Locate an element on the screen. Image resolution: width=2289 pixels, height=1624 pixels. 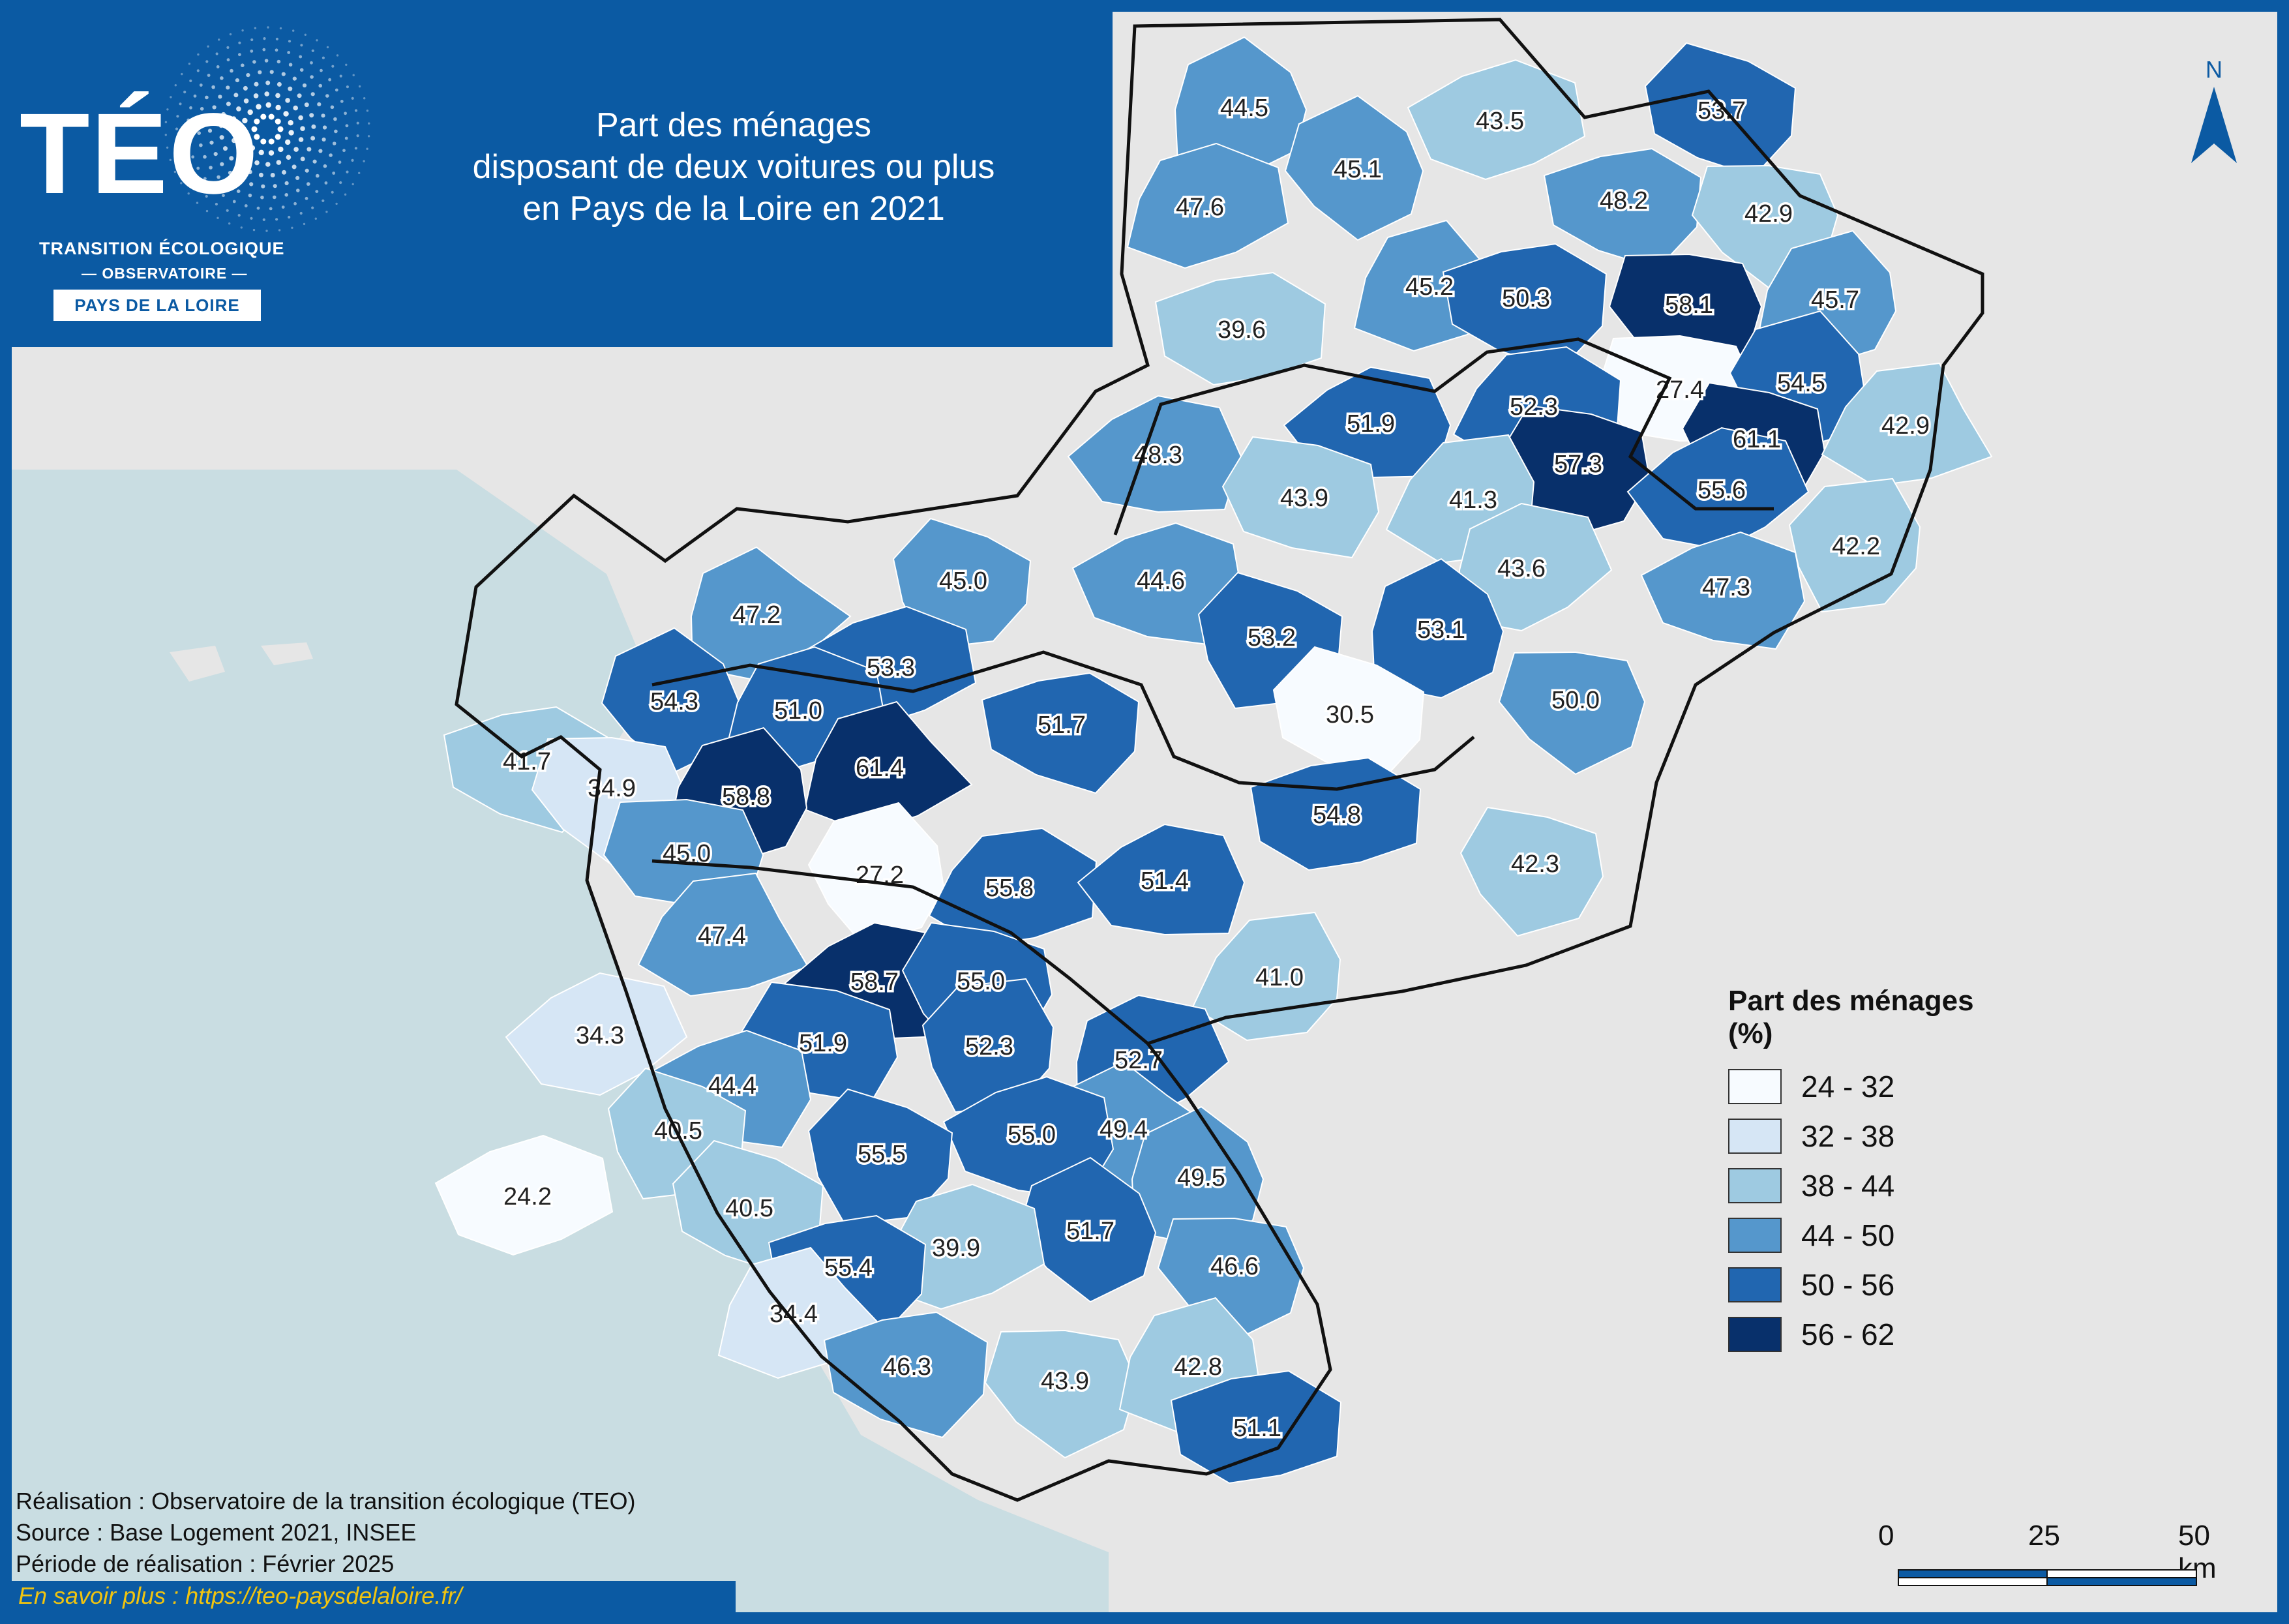
community-value-label: 46.3 is located at coordinates (907, 1367).